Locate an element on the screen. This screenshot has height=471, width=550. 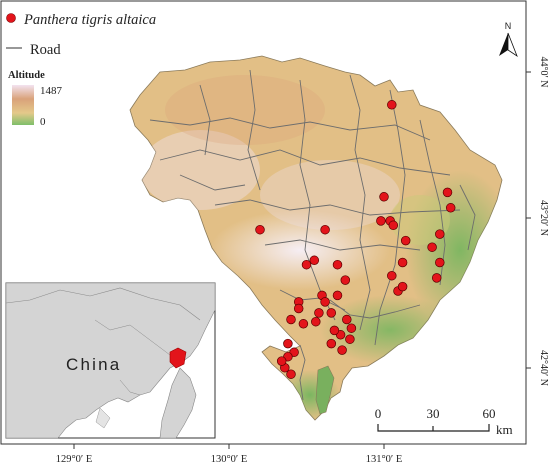
north-arrow: N is located at coordinates (508, 39).